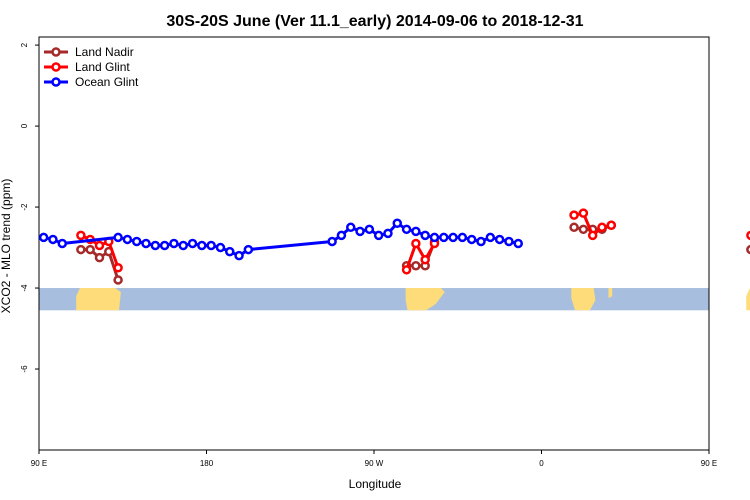 The height and width of the screenshot is (500, 750). What do you see at coordinates (24, 44) in the screenshot?
I see `y-tick-label: 2` at bounding box center [24, 44].